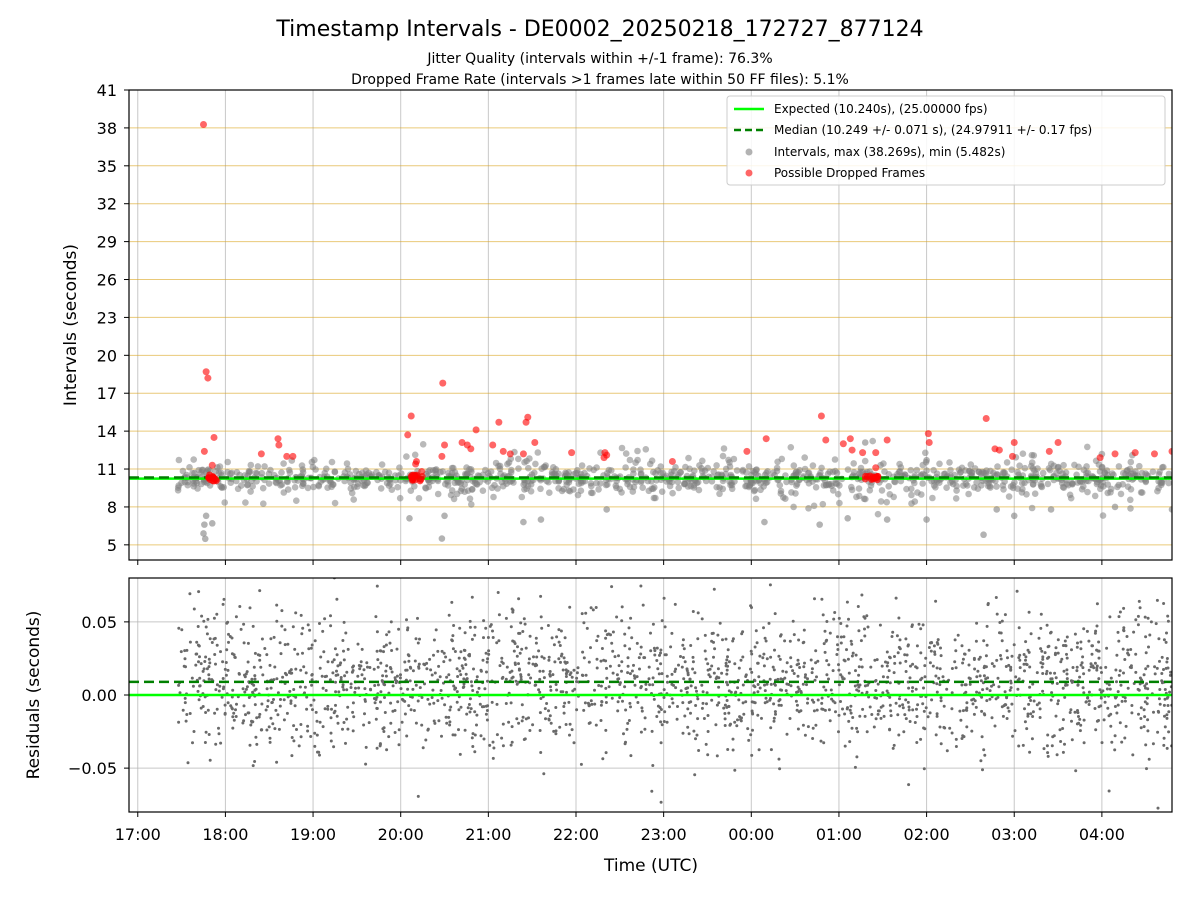 Image resolution: width=1200 pixels, height=900 pixels. Describe the element at coordinates (107, 280) in the screenshot. I see `intervals-y-tick-label-7: 26` at that location.